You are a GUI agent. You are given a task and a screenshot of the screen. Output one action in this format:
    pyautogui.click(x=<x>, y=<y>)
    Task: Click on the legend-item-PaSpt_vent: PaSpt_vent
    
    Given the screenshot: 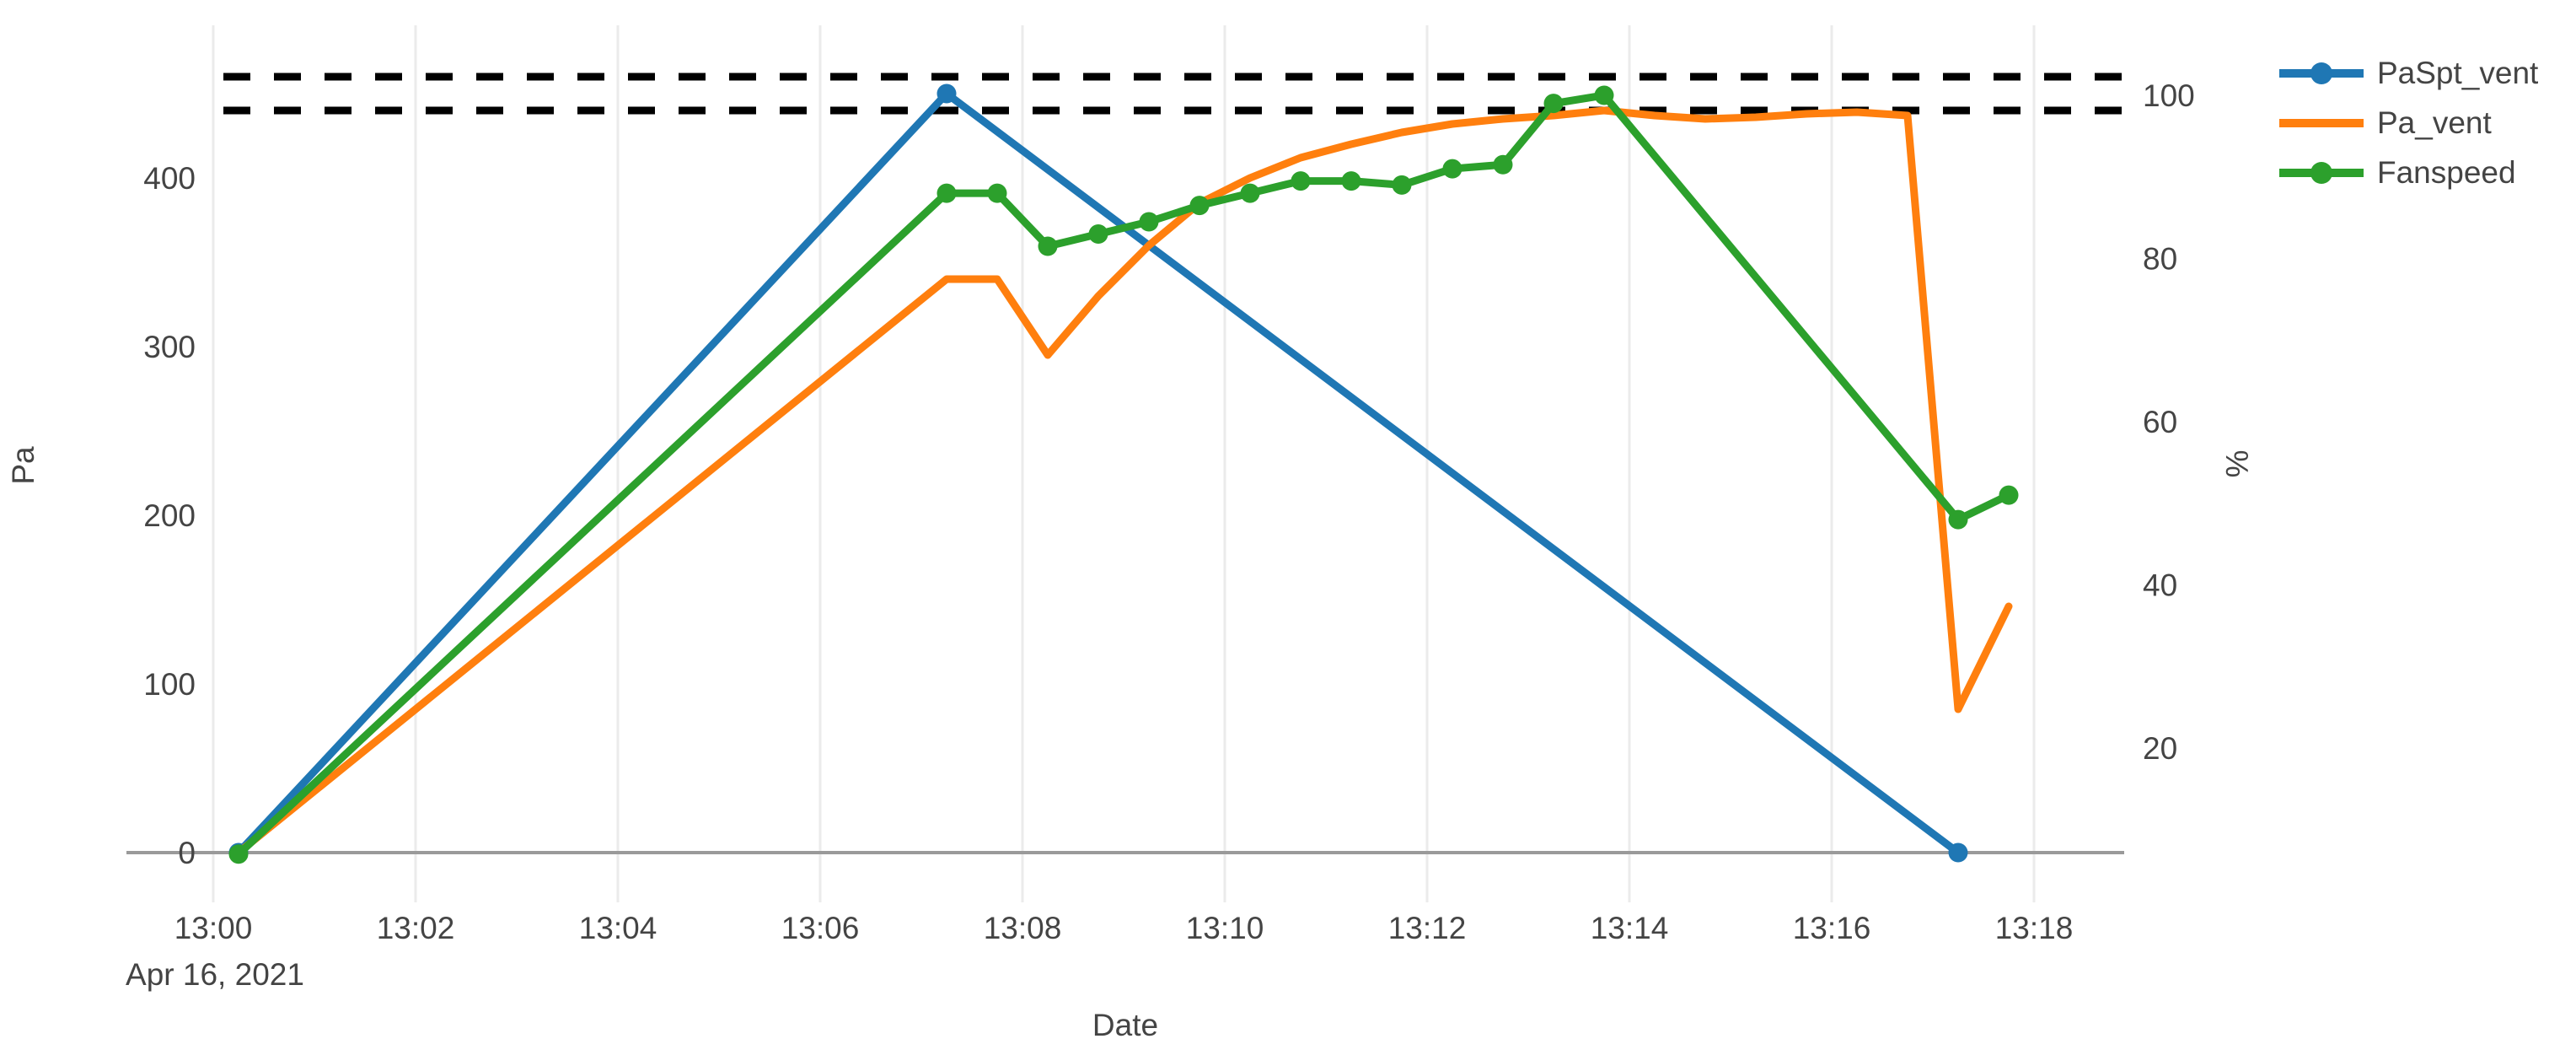 What is the action you would take?
    pyautogui.click(x=2408, y=73)
    